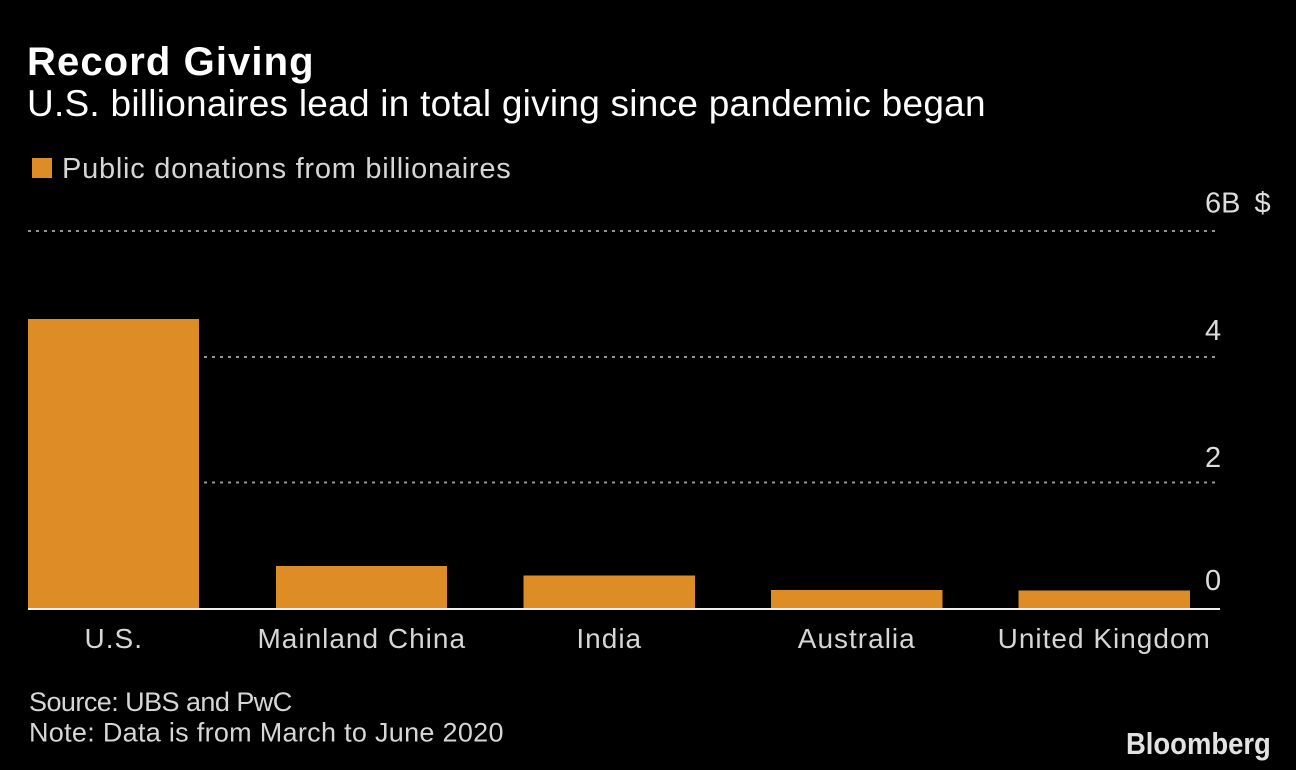 The height and width of the screenshot is (770, 1296). Describe the element at coordinates (1104, 638) in the screenshot. I see `svg-text: United Kingdom` at that location.